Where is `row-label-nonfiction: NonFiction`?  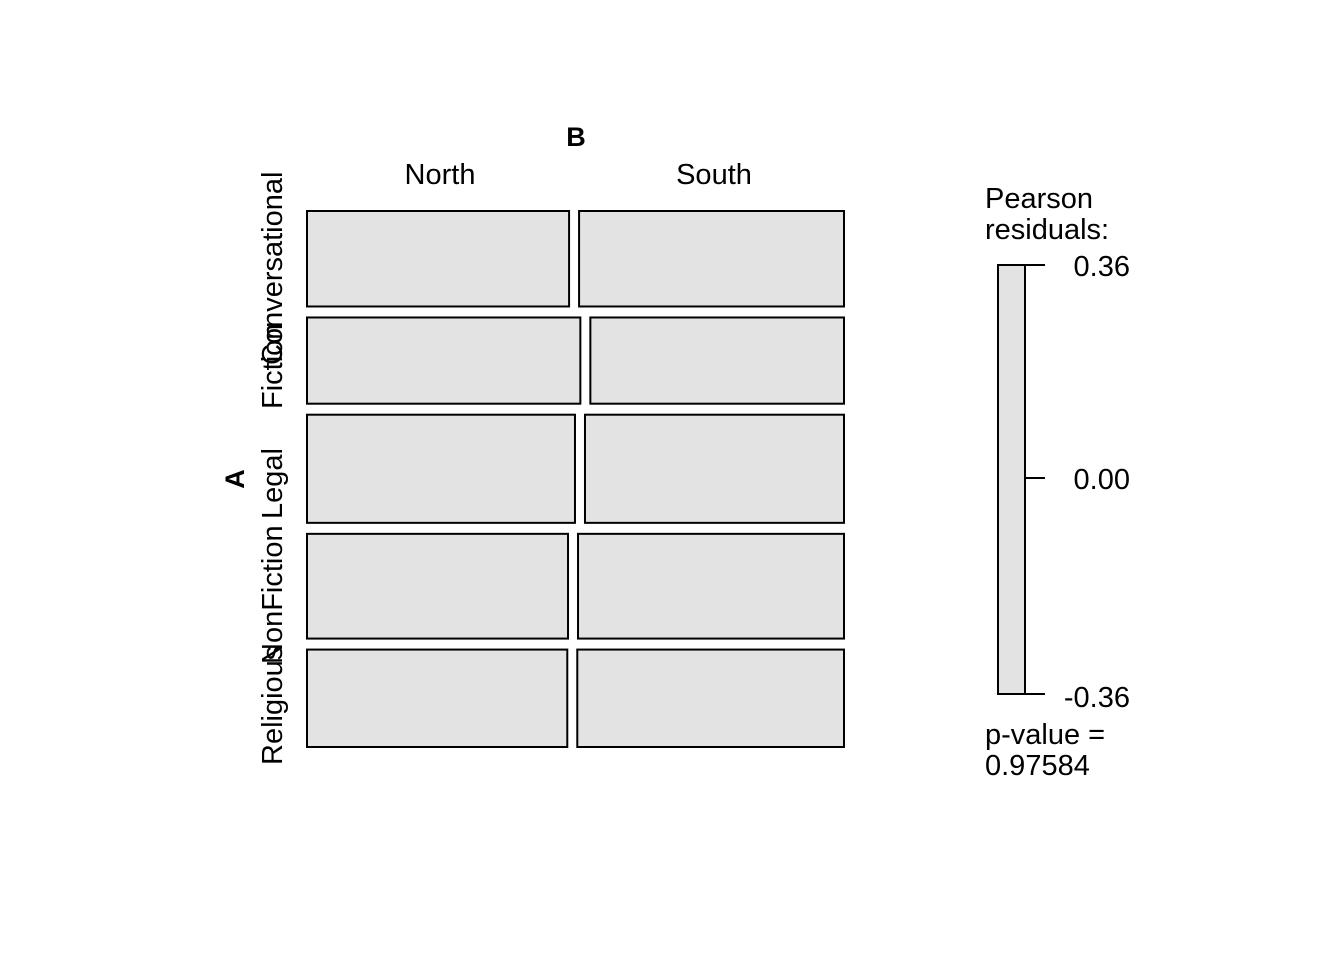
row-label-nonfiction: NonFiction is located at coordinates (273, 594).